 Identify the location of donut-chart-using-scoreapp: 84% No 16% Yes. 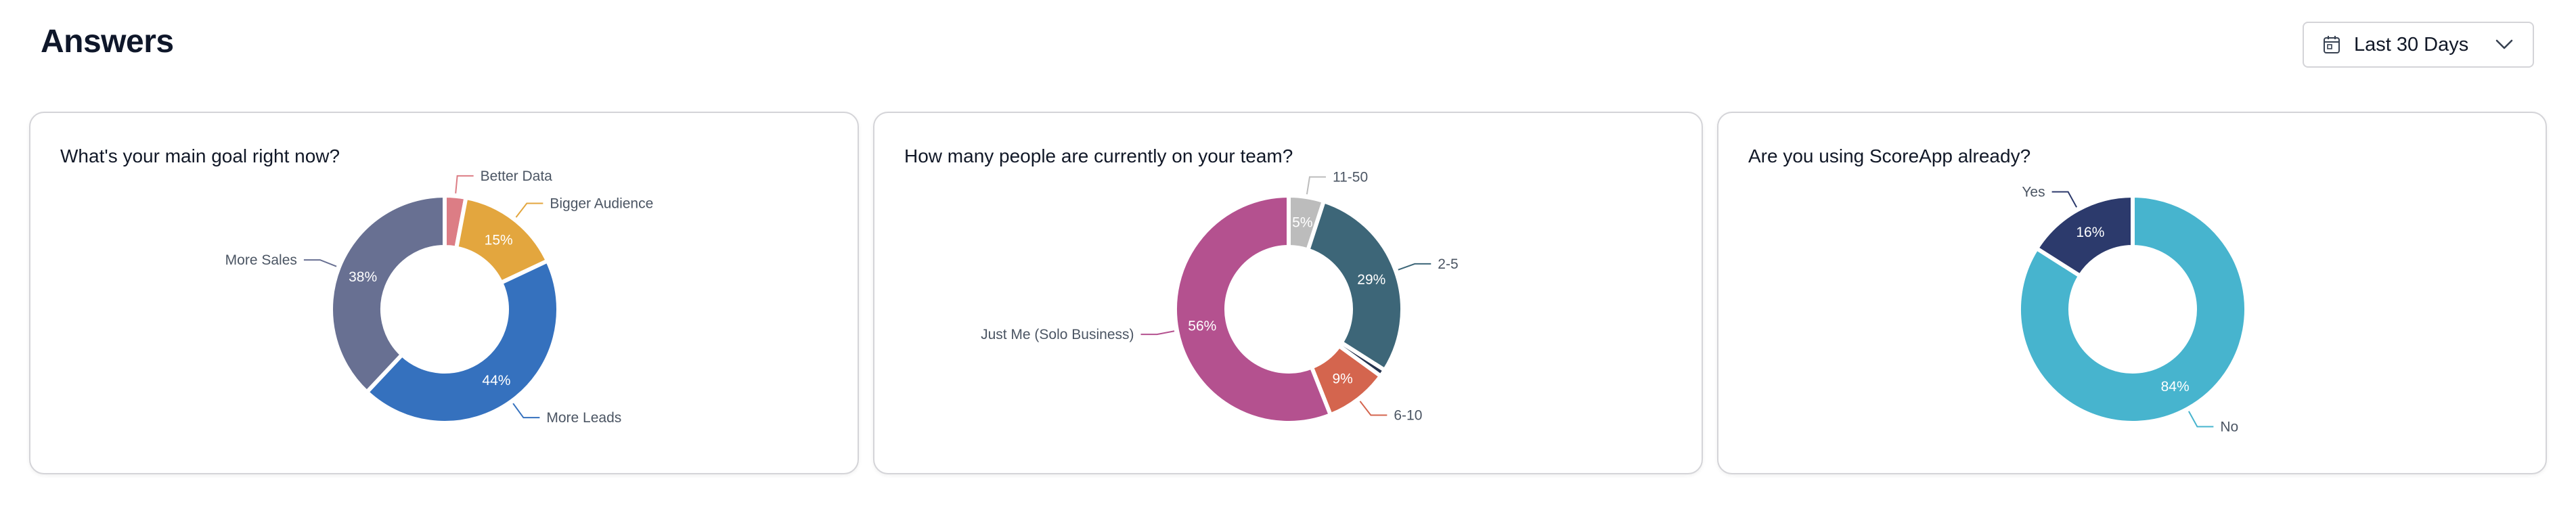
(2132, 309).